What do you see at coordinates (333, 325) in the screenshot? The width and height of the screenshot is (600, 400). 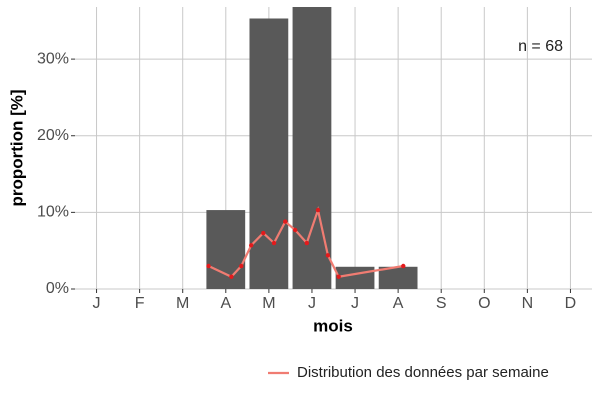 I see `x-axis-title: mois` at bounding box center [333, 325].